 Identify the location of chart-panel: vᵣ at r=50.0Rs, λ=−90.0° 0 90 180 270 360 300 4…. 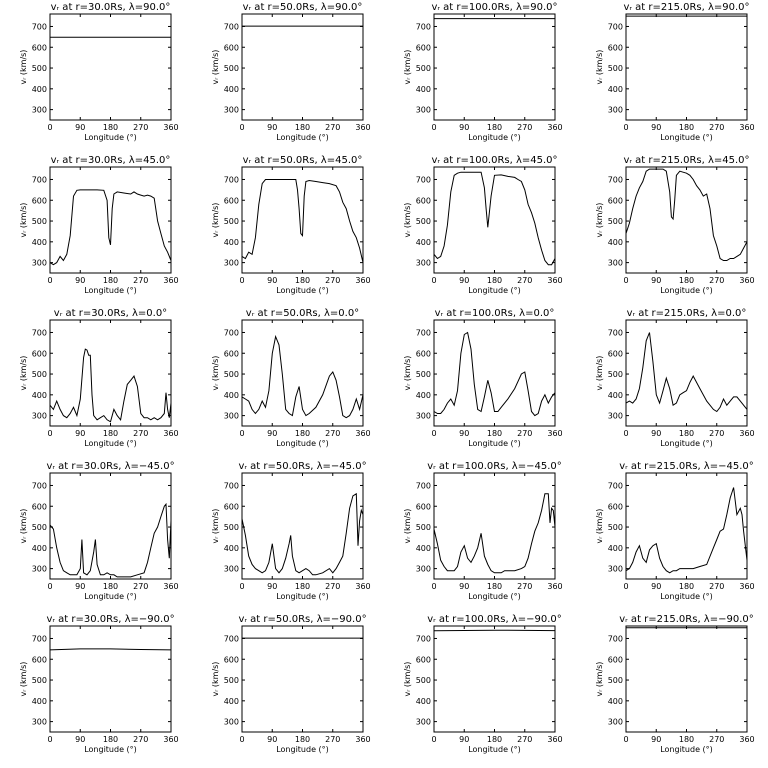
(288, 688).